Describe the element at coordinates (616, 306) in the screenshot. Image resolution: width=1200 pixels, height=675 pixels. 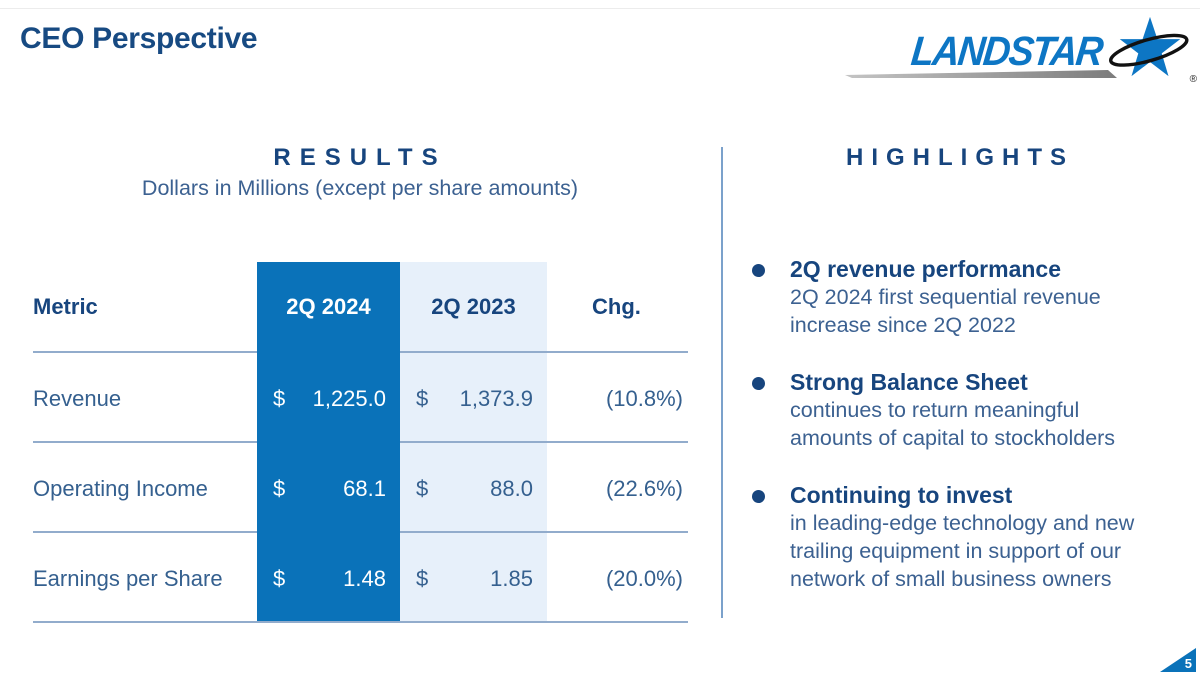
I see `table-header-chg: Chg.` at that location.